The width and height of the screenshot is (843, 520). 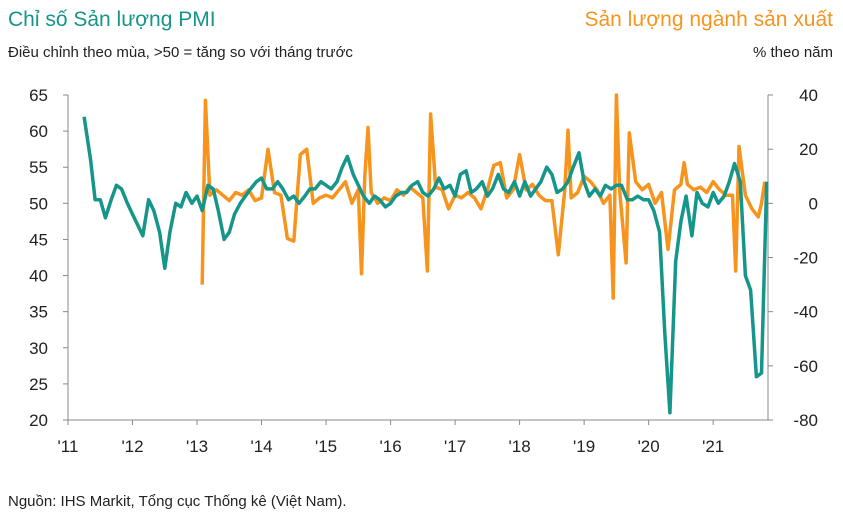 I want to click on y-tick-label: 60, so click(x=38, y=131).